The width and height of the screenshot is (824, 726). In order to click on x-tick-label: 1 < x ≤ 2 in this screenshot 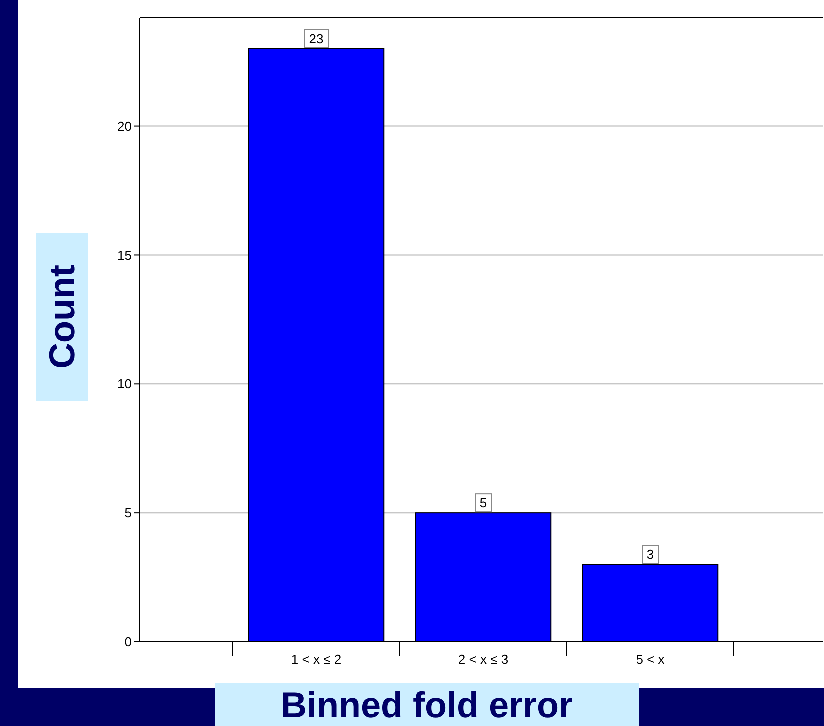, I will do `click(316, 659)`.